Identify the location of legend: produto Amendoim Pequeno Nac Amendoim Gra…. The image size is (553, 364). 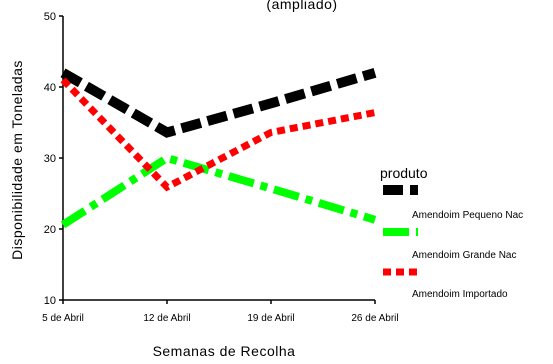
(451, 232).